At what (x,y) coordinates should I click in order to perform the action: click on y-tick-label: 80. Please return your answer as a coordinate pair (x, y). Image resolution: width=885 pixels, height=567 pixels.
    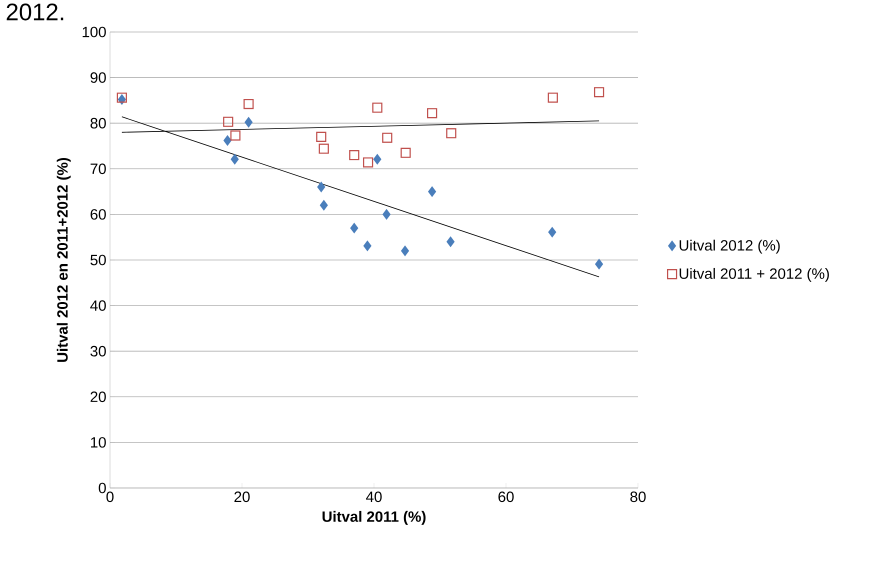
    Looking at the image, I should click on (98, 123).